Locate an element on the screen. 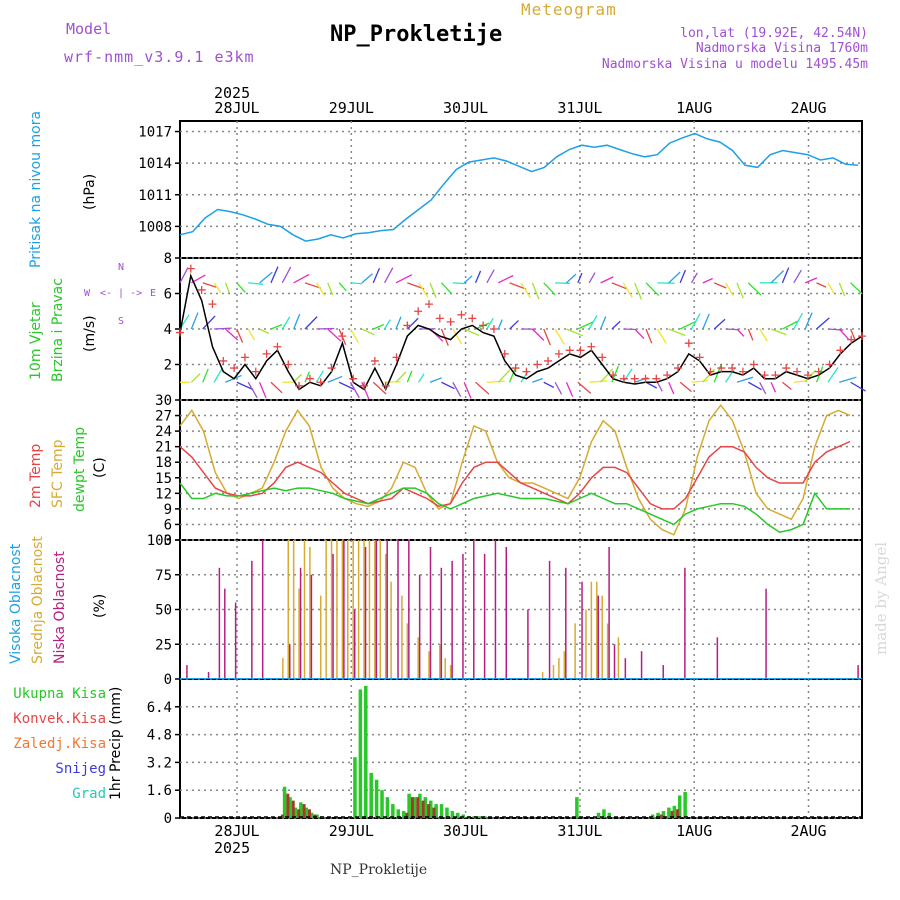 Image resolution: width=900 pixels, height=900 pixels. model-altitude-label: Nadmorska Visina u modelu 1495.45m is located at coordinates (734, 64).